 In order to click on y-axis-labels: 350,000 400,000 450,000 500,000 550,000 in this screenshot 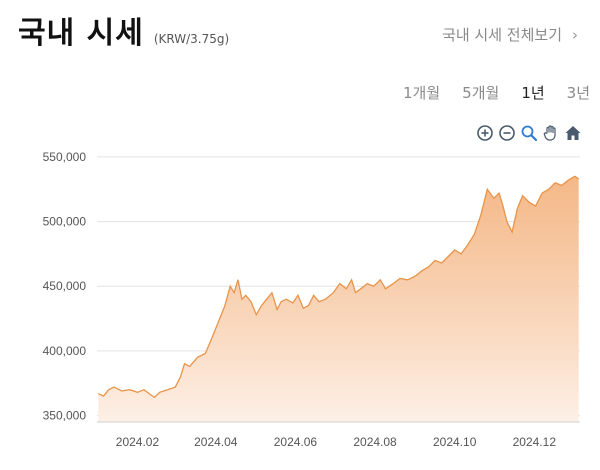, I will do `click(65, 286)`.